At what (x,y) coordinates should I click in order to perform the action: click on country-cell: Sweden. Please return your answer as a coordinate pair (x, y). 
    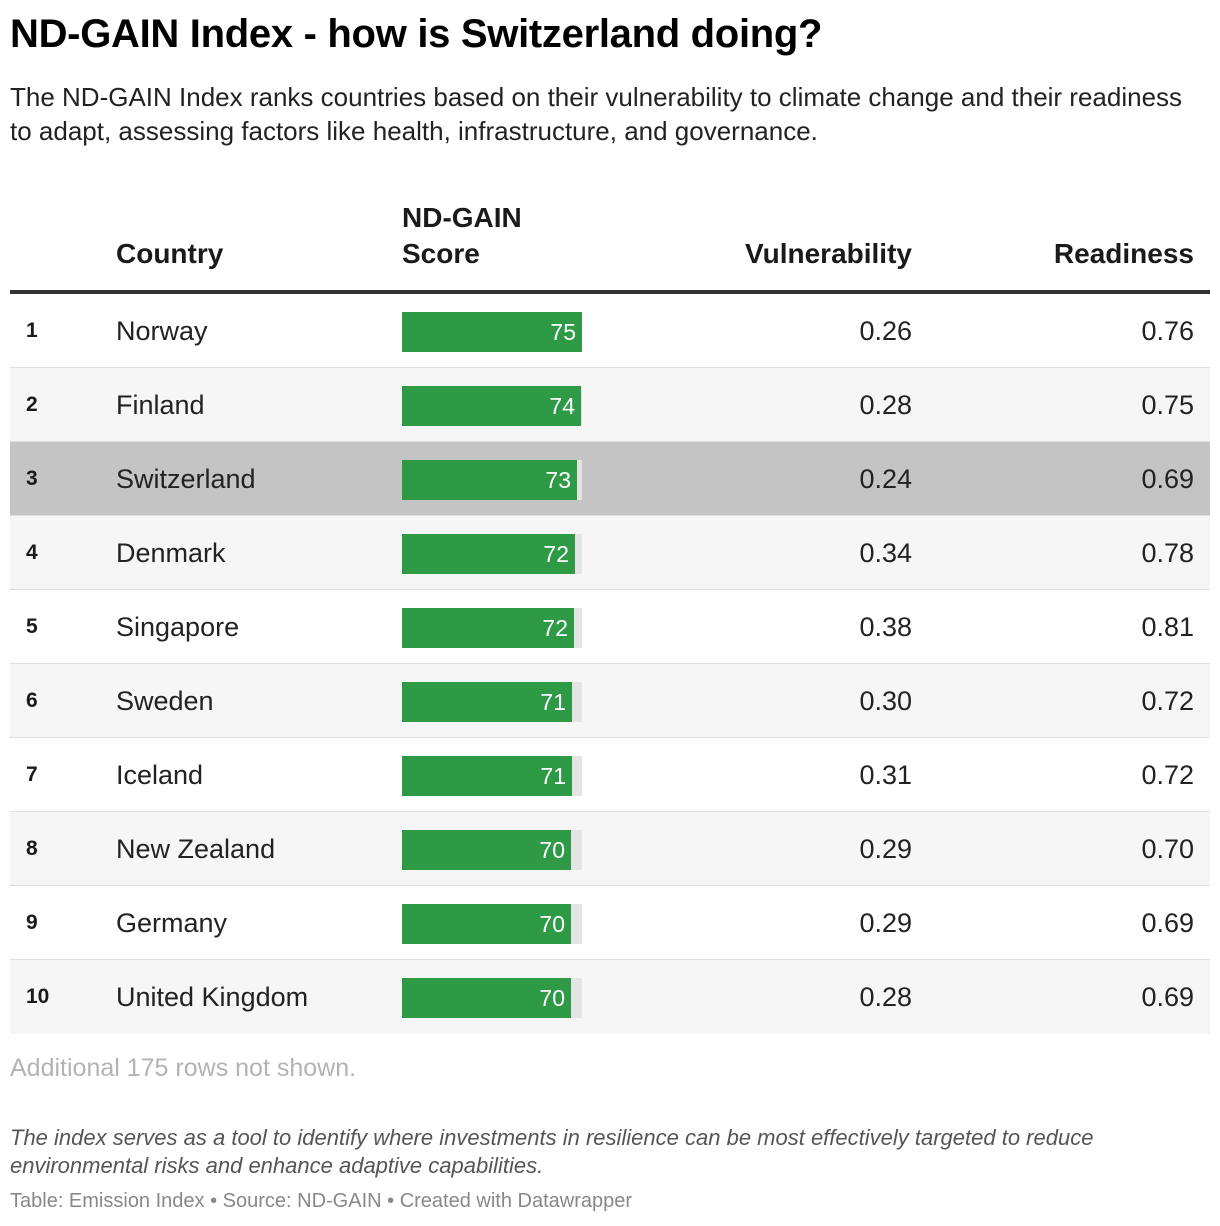
    Looking at the image, I should click on (165, 701).